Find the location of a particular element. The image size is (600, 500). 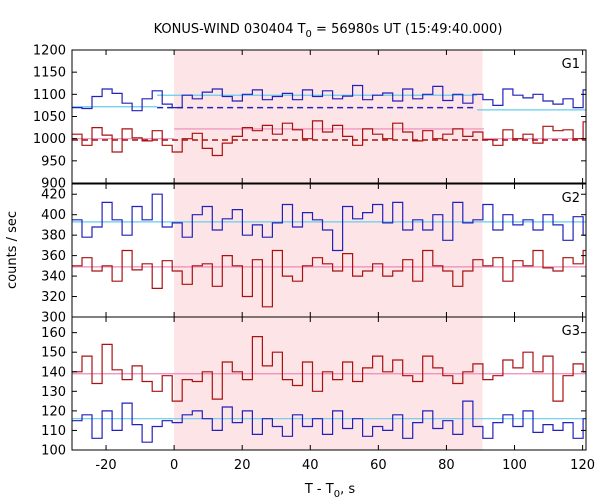

y-axis-label: counts / sec is located at coordinates (12, 250).